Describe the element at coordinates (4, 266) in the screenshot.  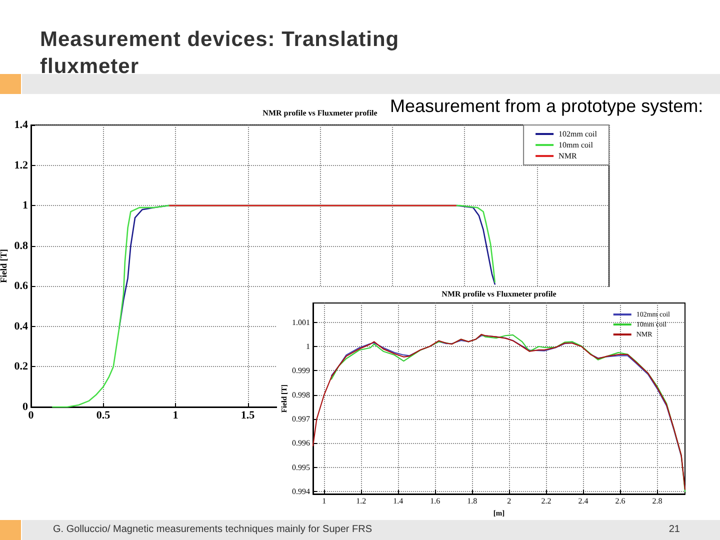
I see `y-axis-title: Field [T]` at that location.